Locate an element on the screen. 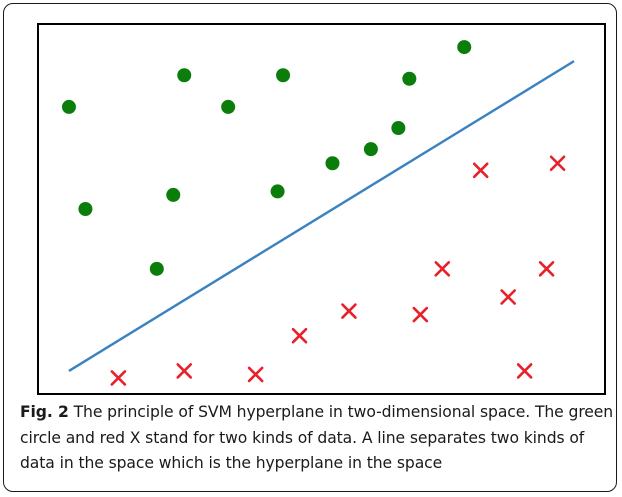 This screenshot has height=497, width=622. figure-label: Fig. 2 is located at coordinates (44, 412).